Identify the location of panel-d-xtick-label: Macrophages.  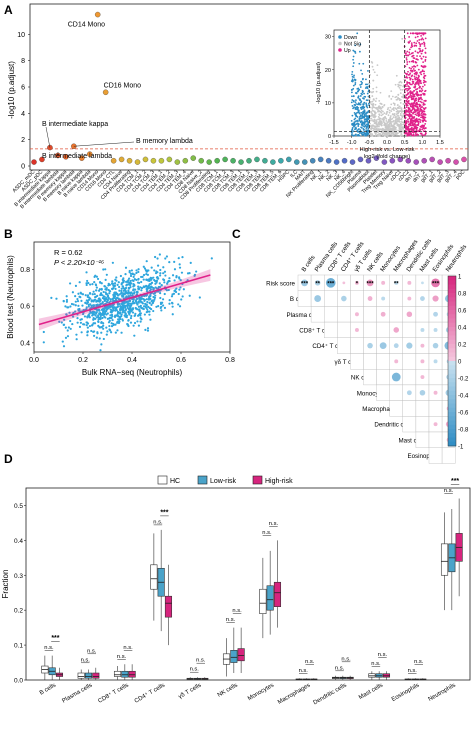
(294, 694).